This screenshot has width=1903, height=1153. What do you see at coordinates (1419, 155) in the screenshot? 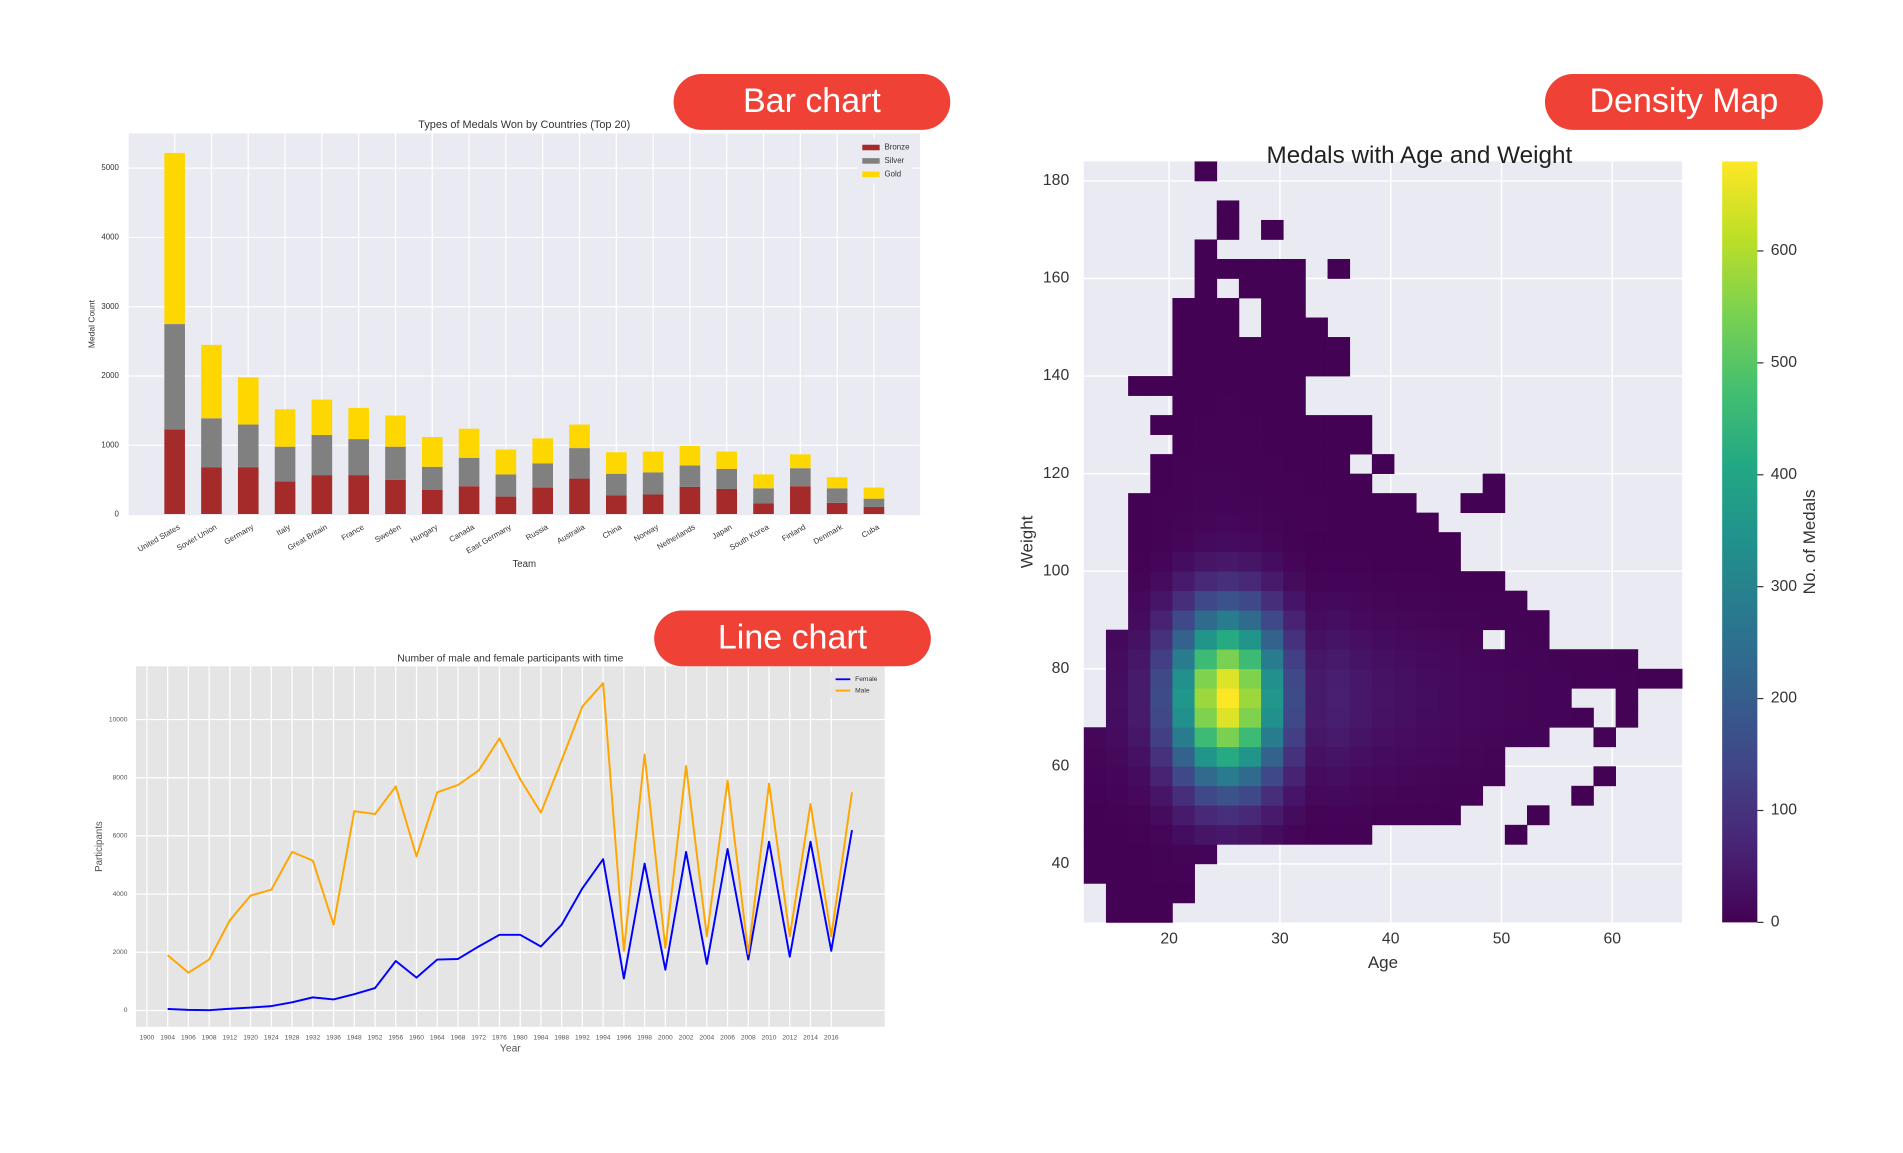
I see `chart-title: Medals with Age and Weight` at bounding box center [1419, 155].